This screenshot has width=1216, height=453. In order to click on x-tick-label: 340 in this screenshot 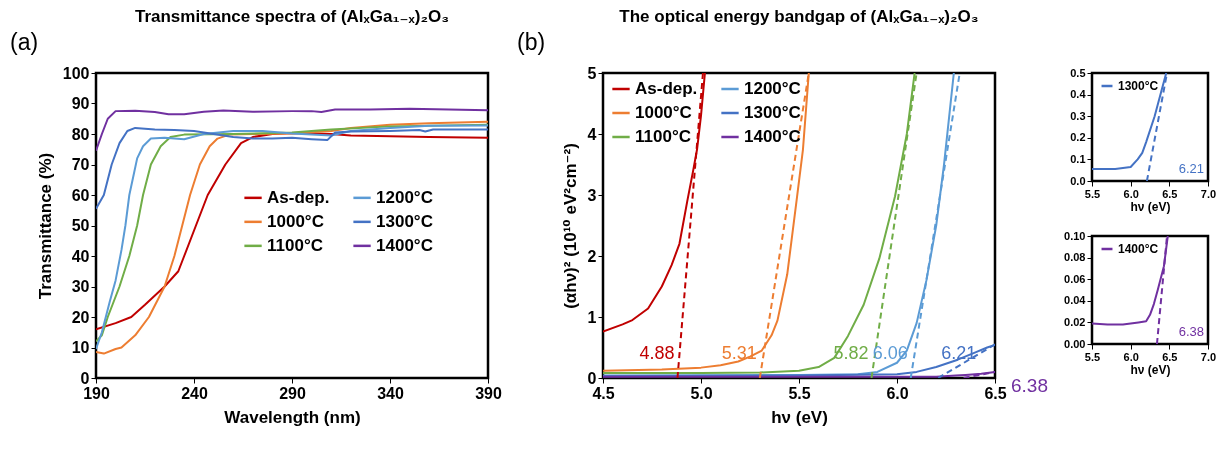, I will do `click(390, 393)`.